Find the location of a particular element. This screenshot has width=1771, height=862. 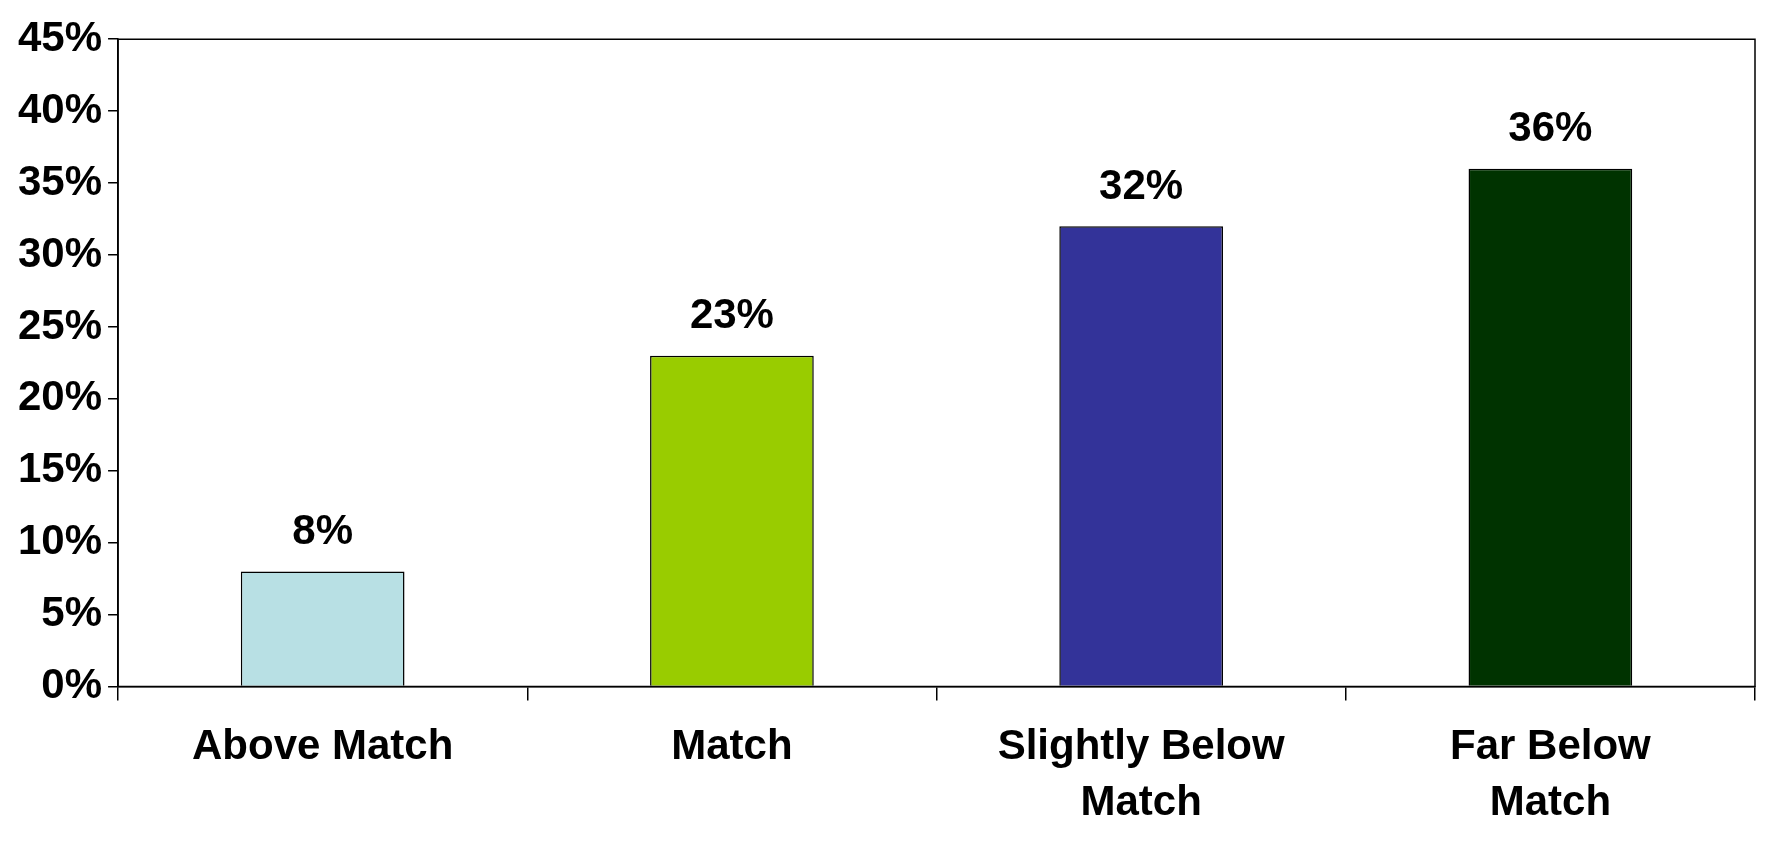

y-tick-label: 20% is located at coordinates (60, 396).